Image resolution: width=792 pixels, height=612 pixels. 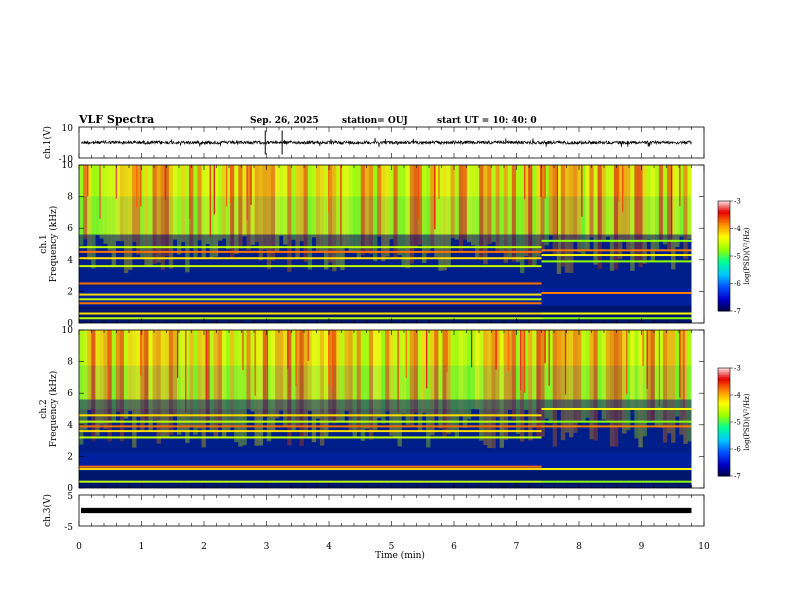 I want to click on ch1-waveform-trace, so click(x=386, y=142).